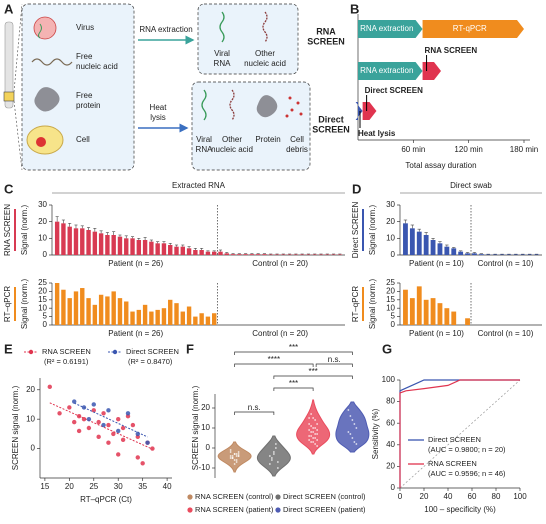 The height and width of the screenshot is (524, 546). I want to click on x-axis-label: 100 – specificity (%), so click(460, 509).